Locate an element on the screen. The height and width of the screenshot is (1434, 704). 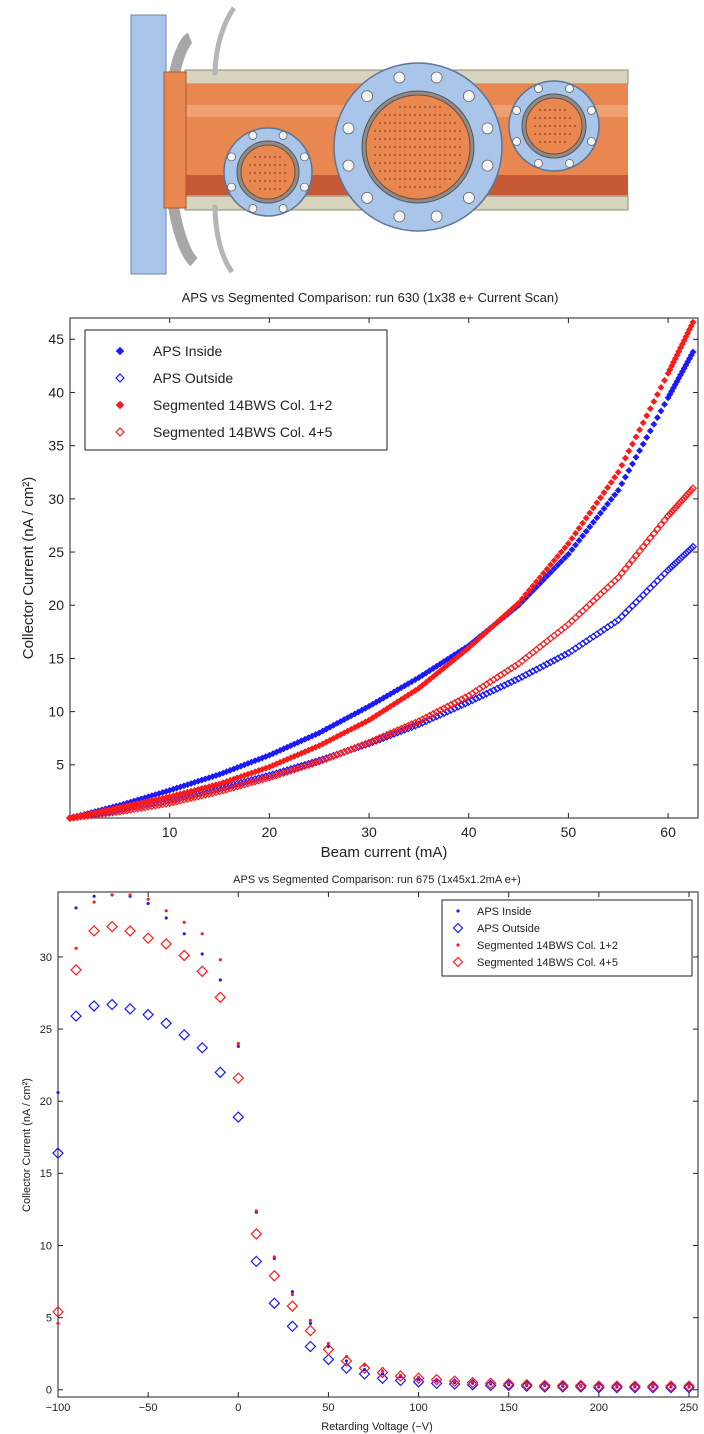
chart2-xlabel: Retarding Voltage (−V) is located at coordinates (377, 1427).